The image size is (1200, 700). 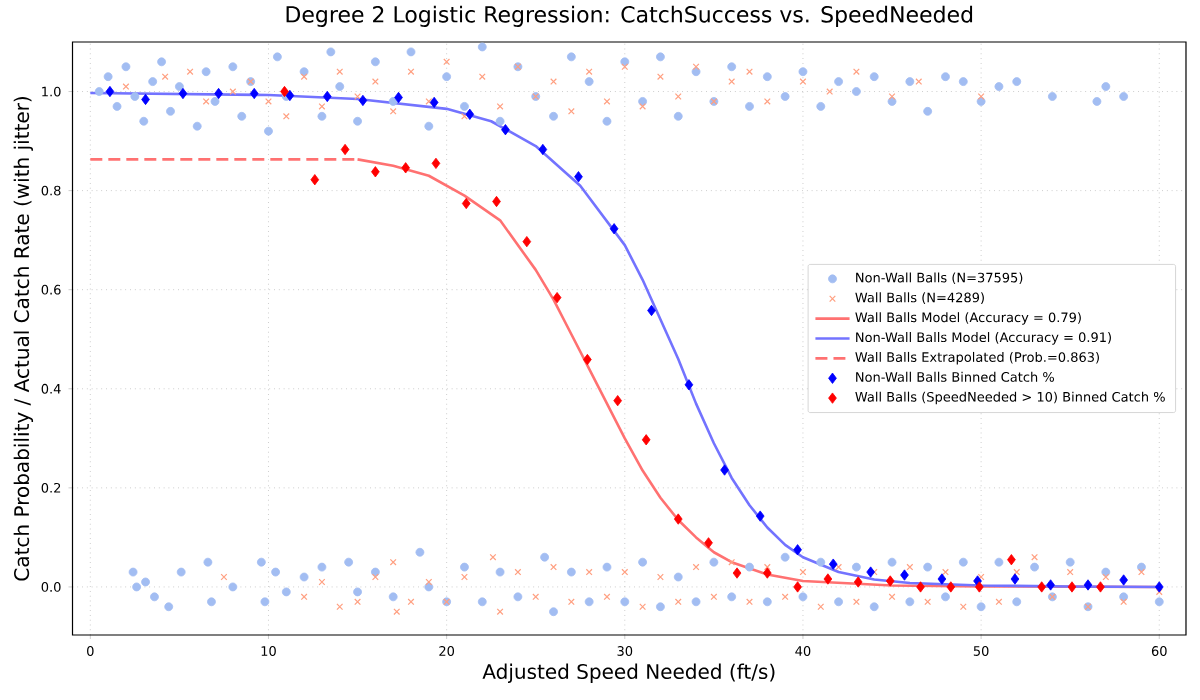 What do you see at coordinates (51, 487) in the screenshot?
I see `y-tick-label: 0.2` at bounding box center [51, 487].